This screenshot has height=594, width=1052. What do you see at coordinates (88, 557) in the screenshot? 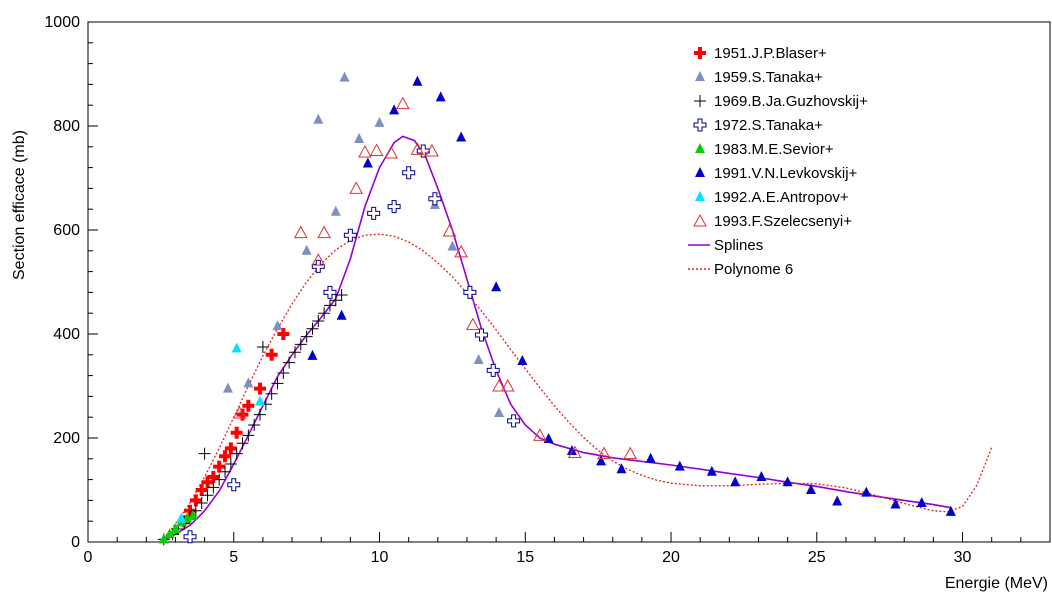
I see `x-tick-label: 0` at bounding box center [88, 557].